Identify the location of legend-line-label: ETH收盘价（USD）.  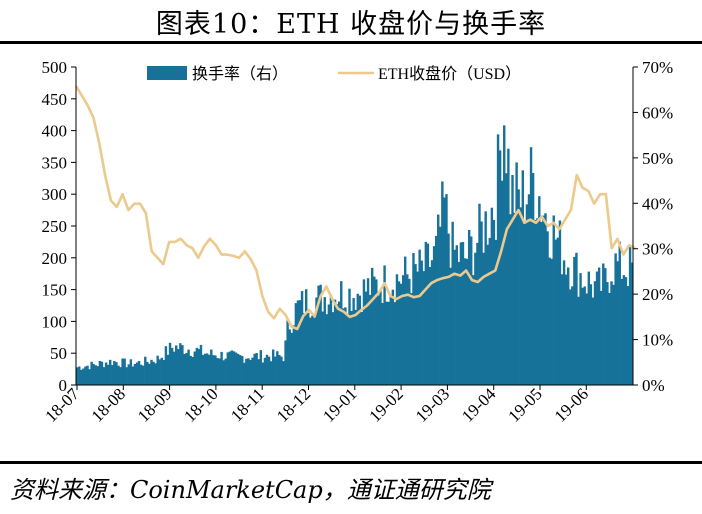
(449, 73).